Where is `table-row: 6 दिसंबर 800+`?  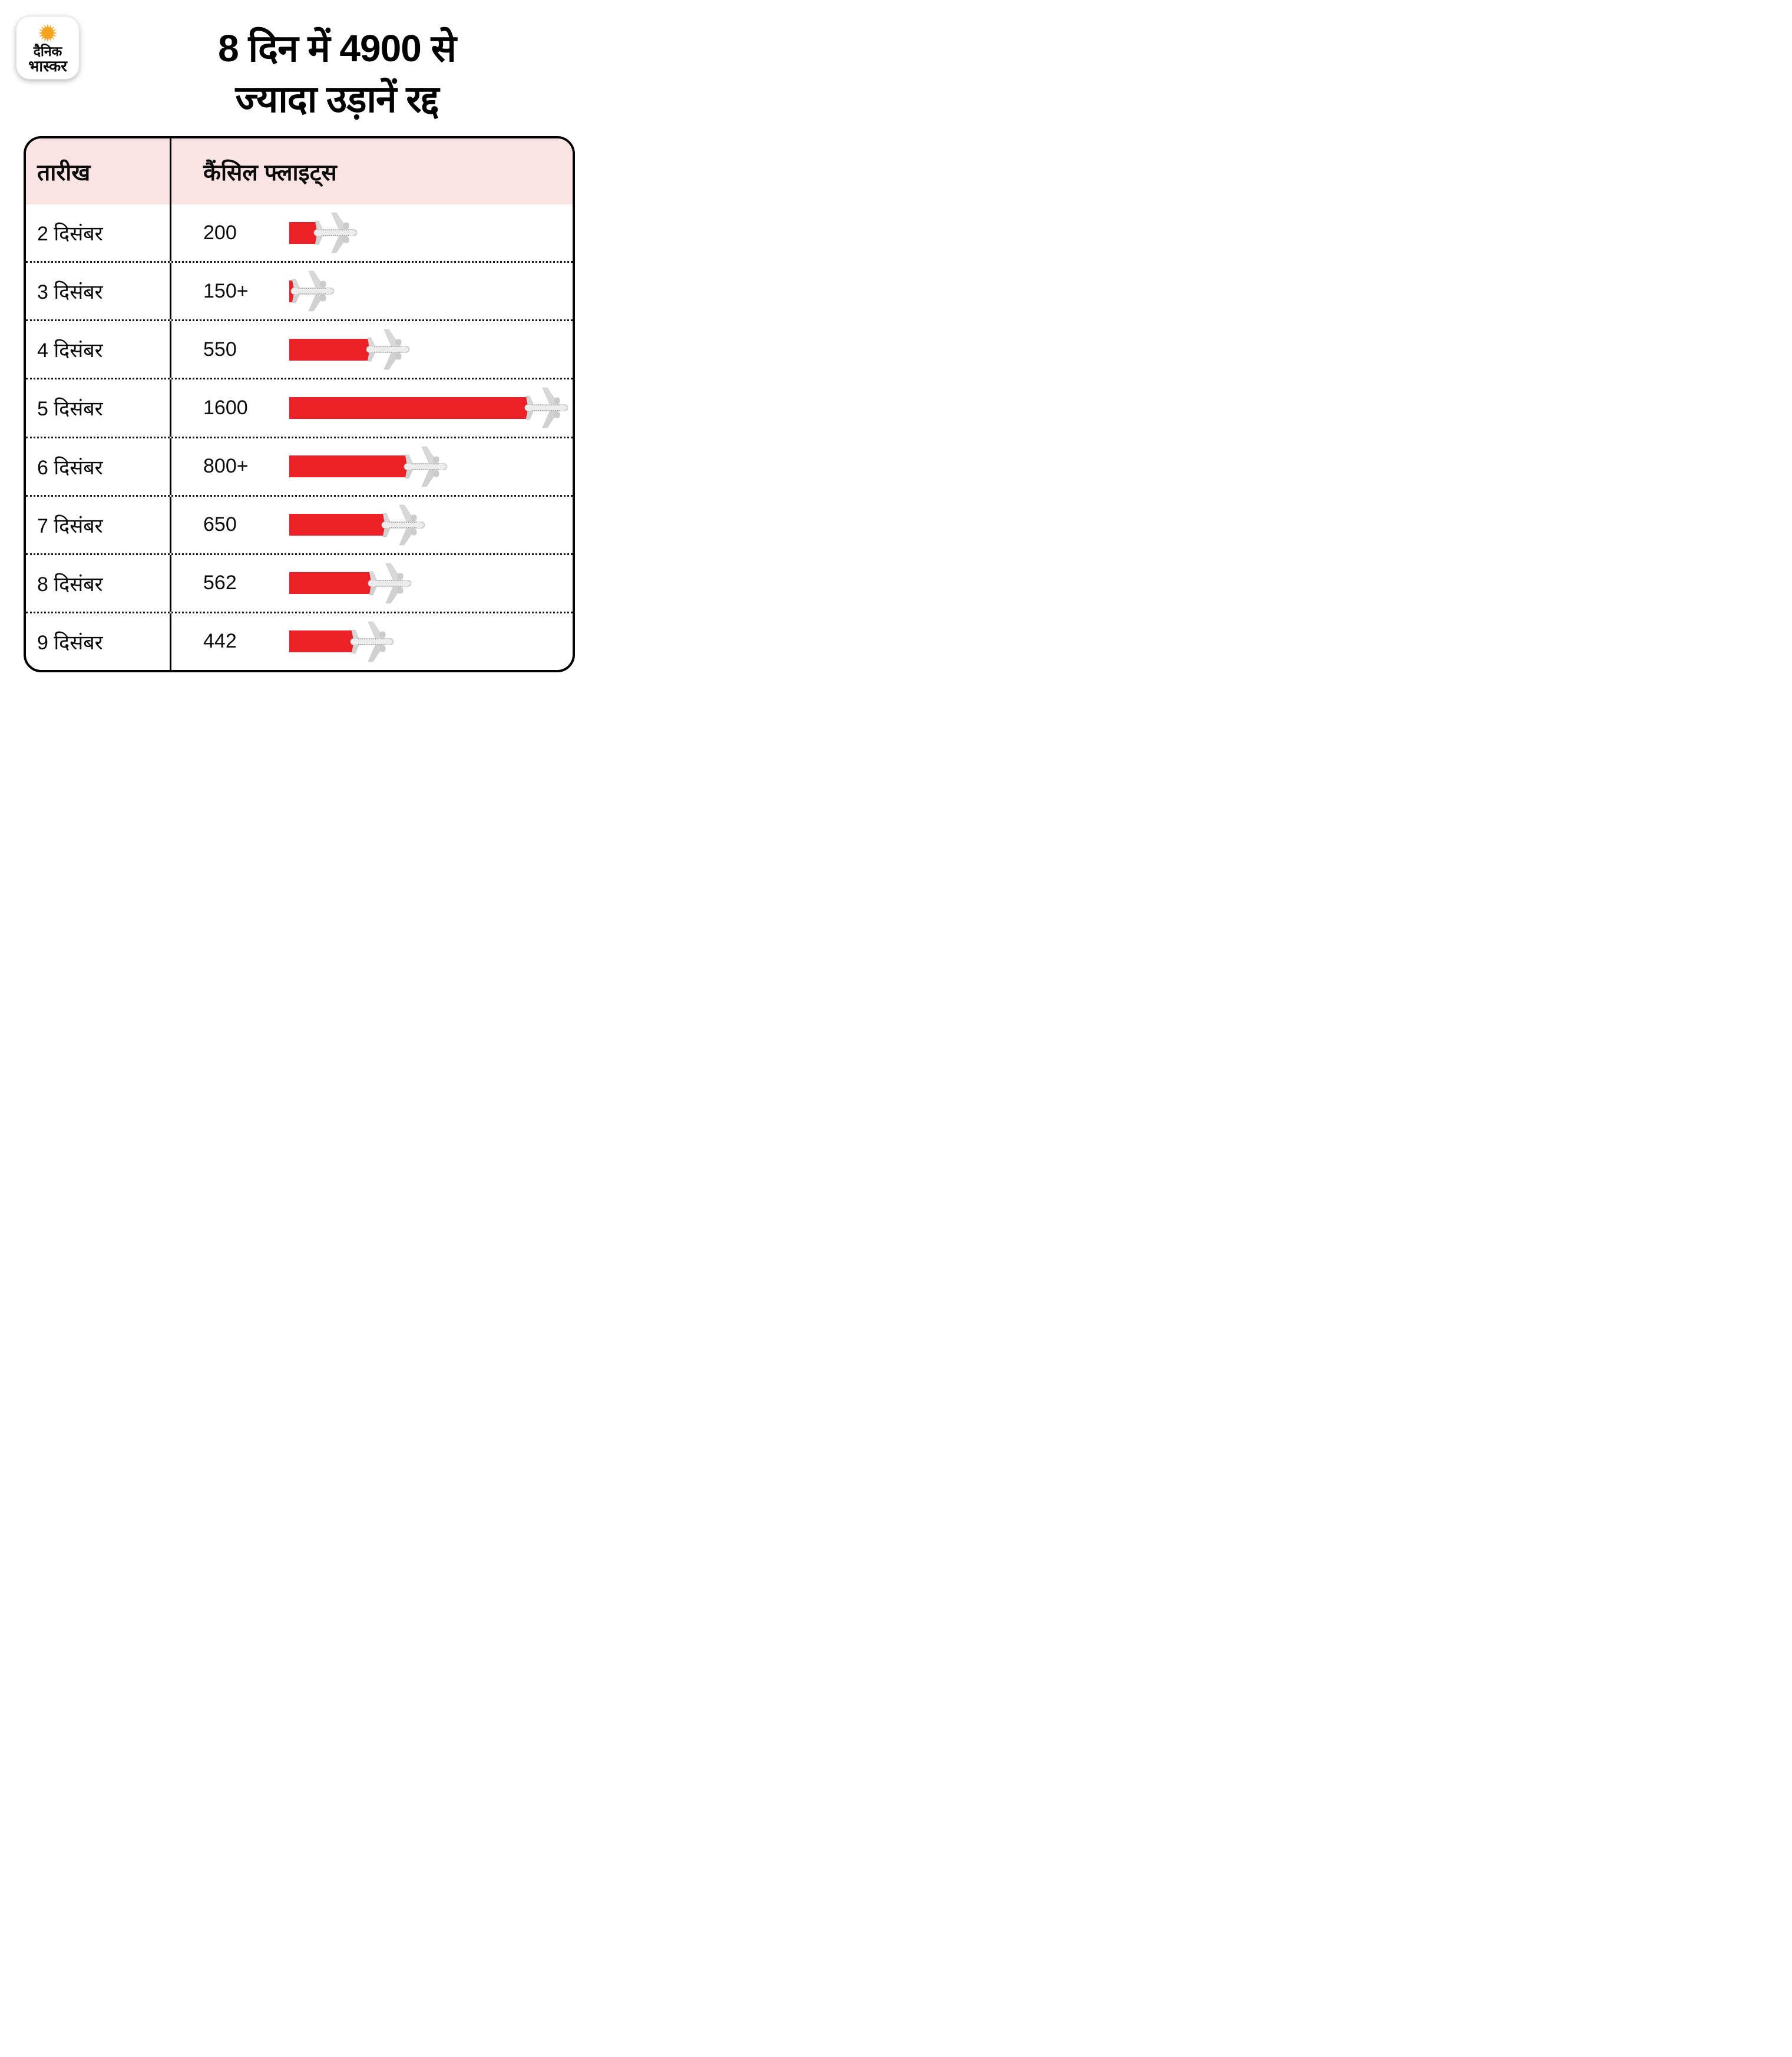
table-row: 6 दिसंबर 800+ is located at coordinates (299, 468).